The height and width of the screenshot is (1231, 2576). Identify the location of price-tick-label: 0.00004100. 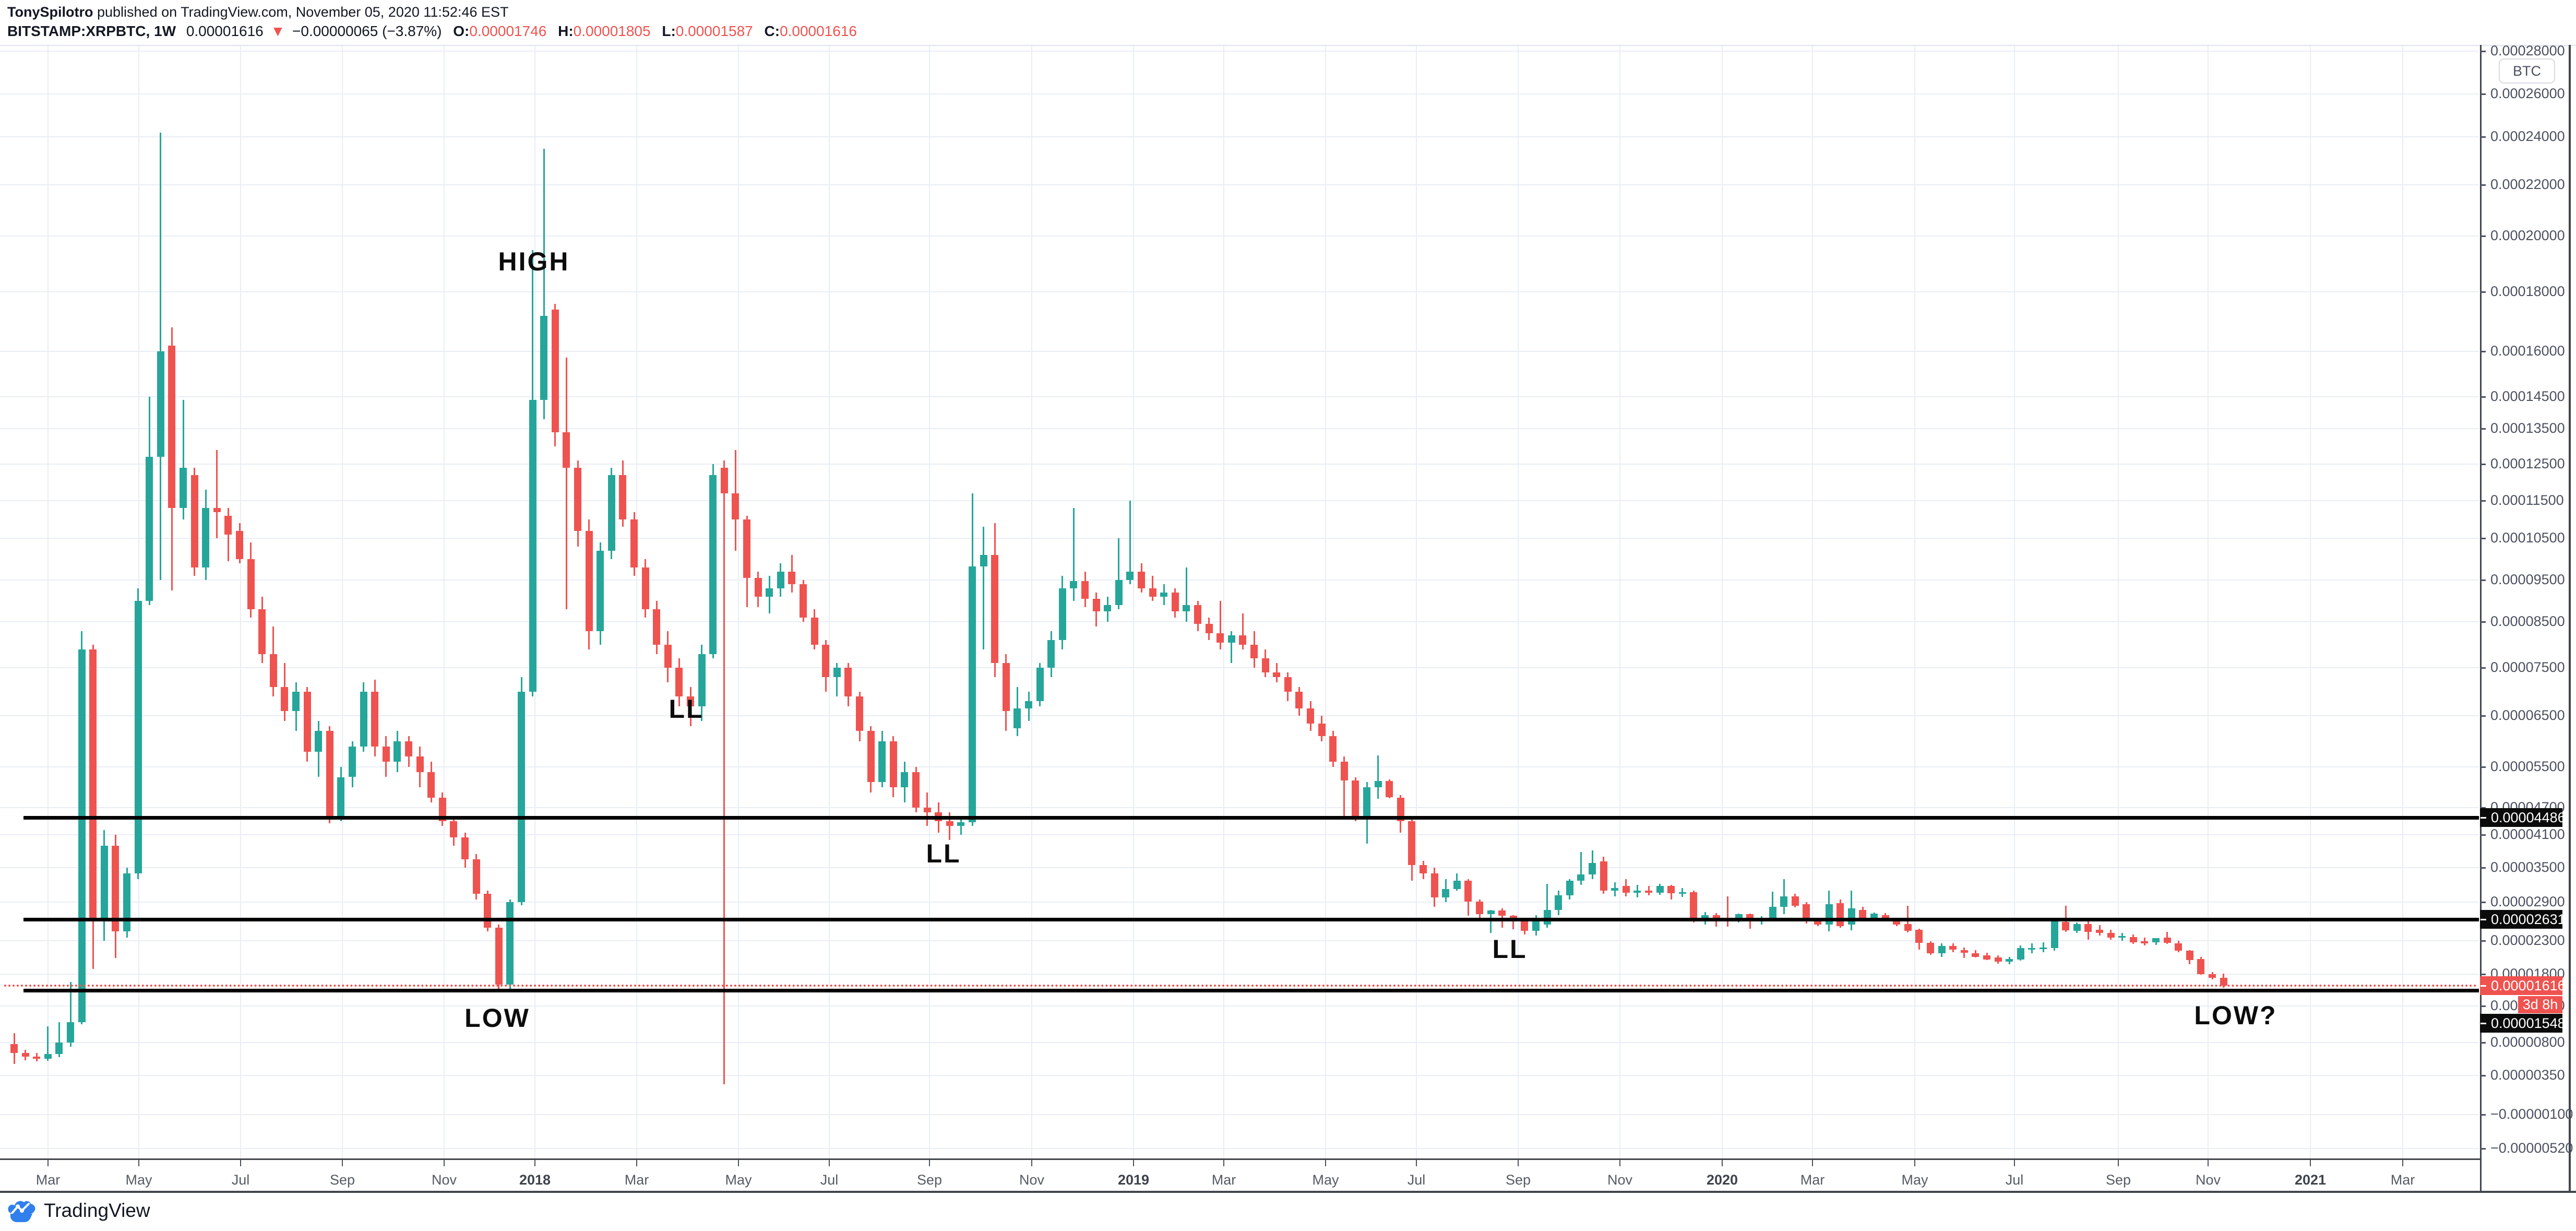
(2528, 834).